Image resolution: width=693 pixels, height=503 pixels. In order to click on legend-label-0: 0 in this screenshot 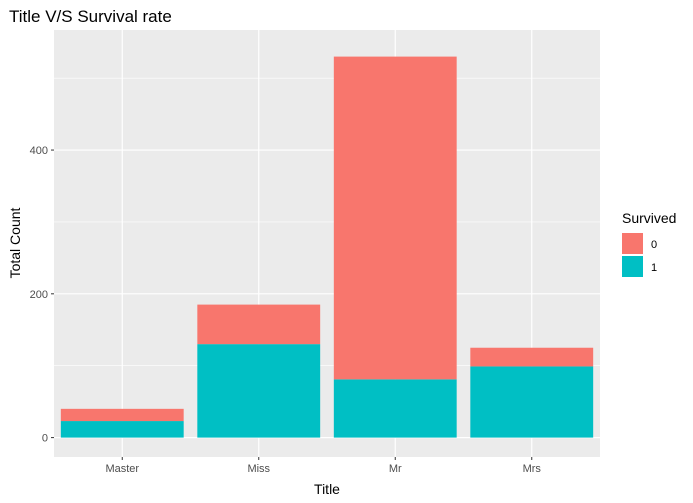, I will do `click(654, 245)`.